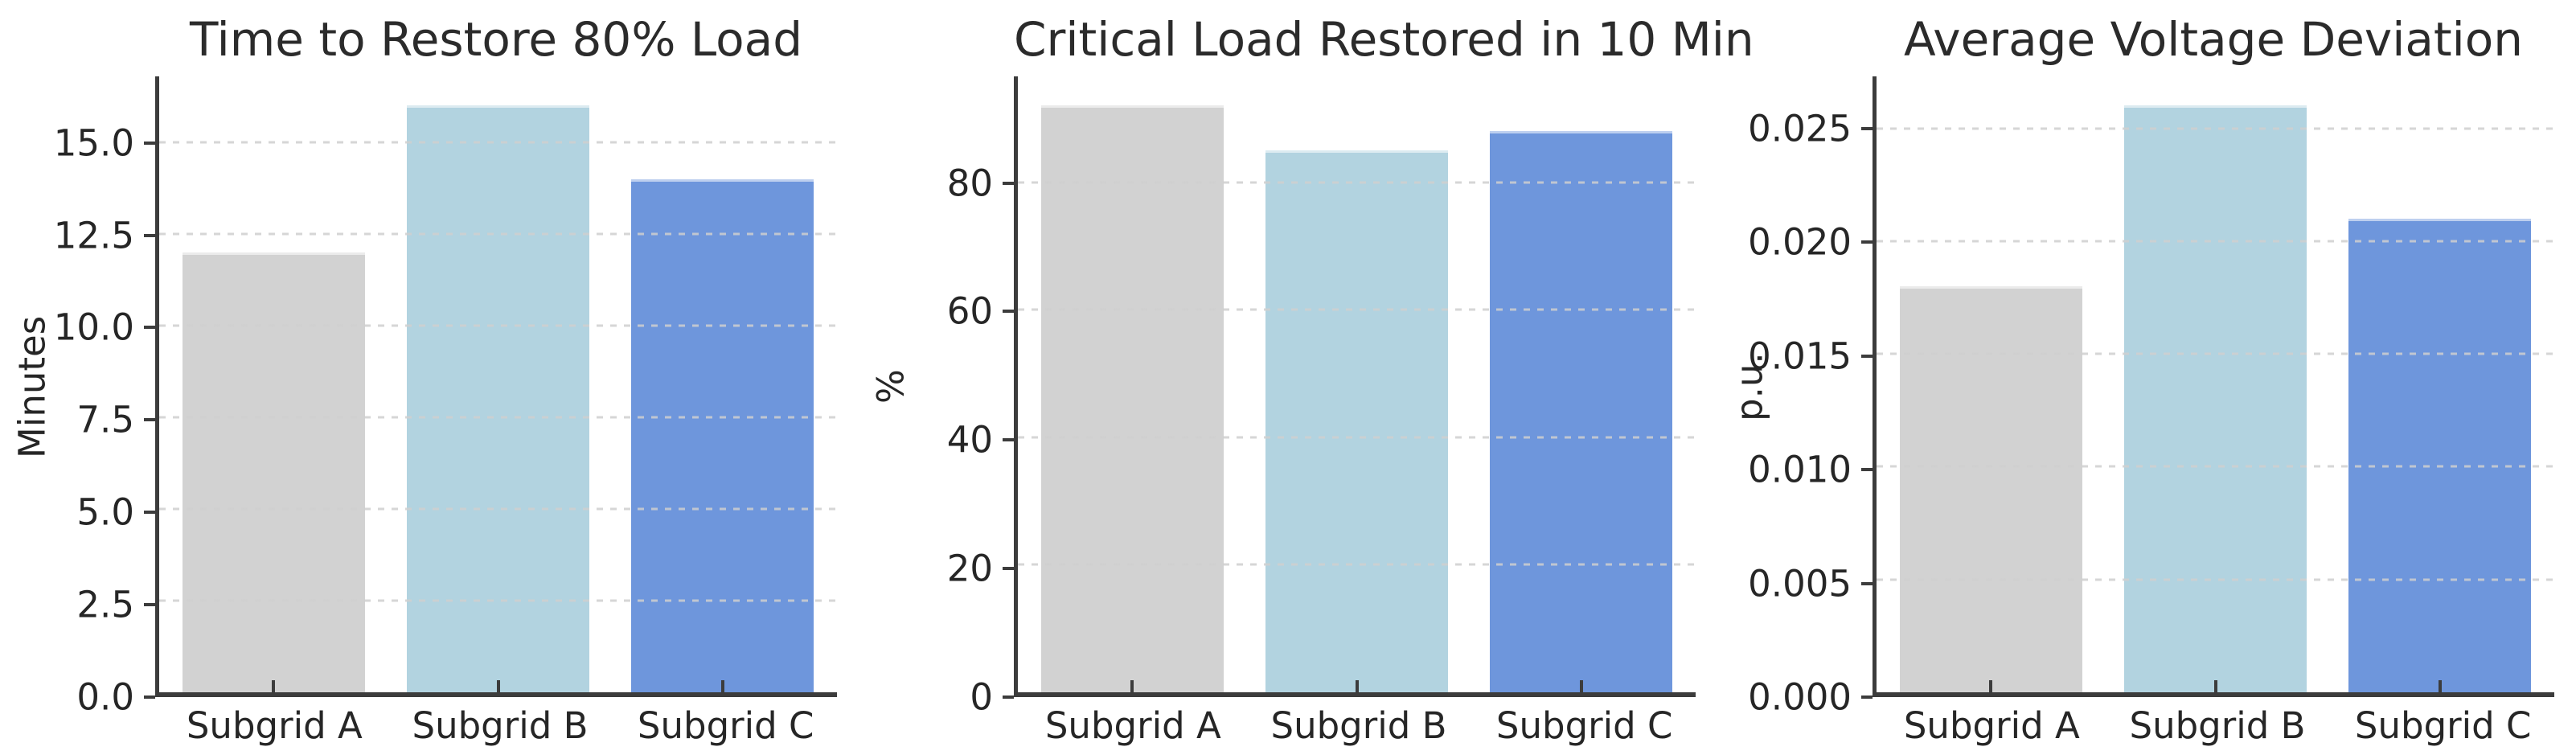  Describe the element at coordinates (969, 311) in the screenshot. I see `y-tick-label: 60` at that location.